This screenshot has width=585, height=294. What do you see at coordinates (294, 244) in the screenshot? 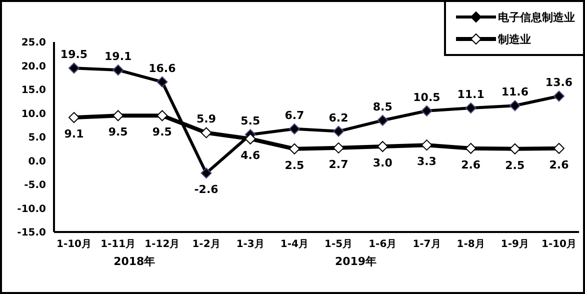
I see `x-tick-label: 1-4月` at bounding box center [294, 244].